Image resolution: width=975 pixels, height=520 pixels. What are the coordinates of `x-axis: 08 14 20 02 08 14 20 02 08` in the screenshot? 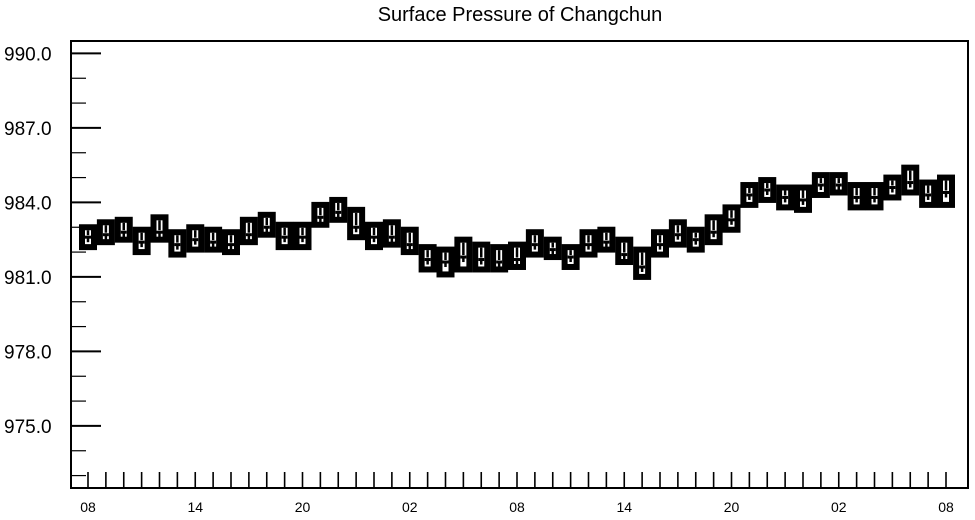 It's located at (517, 493).